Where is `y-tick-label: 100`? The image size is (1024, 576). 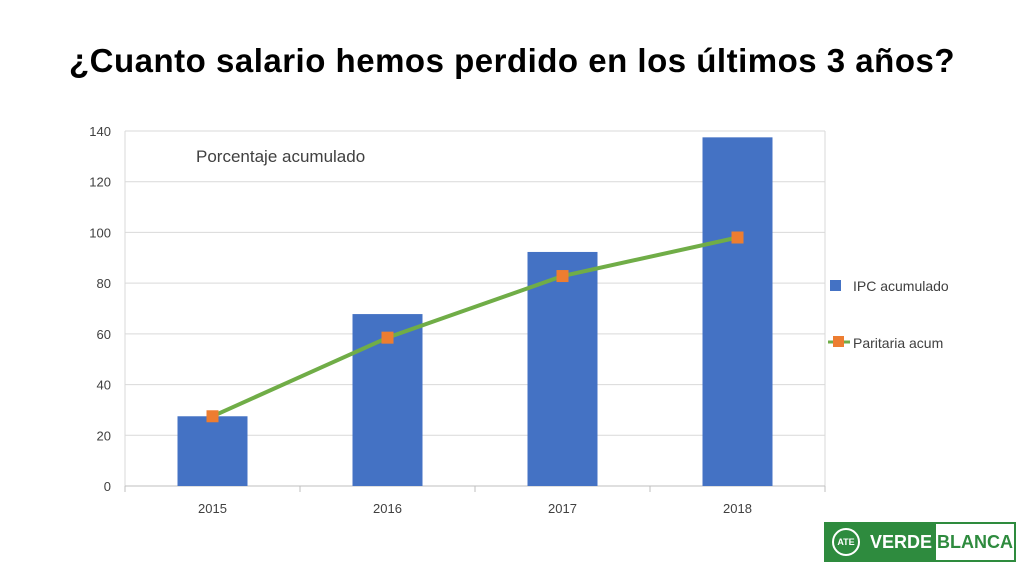
y-tick-label: 100 is located at coordinates (100, 232).